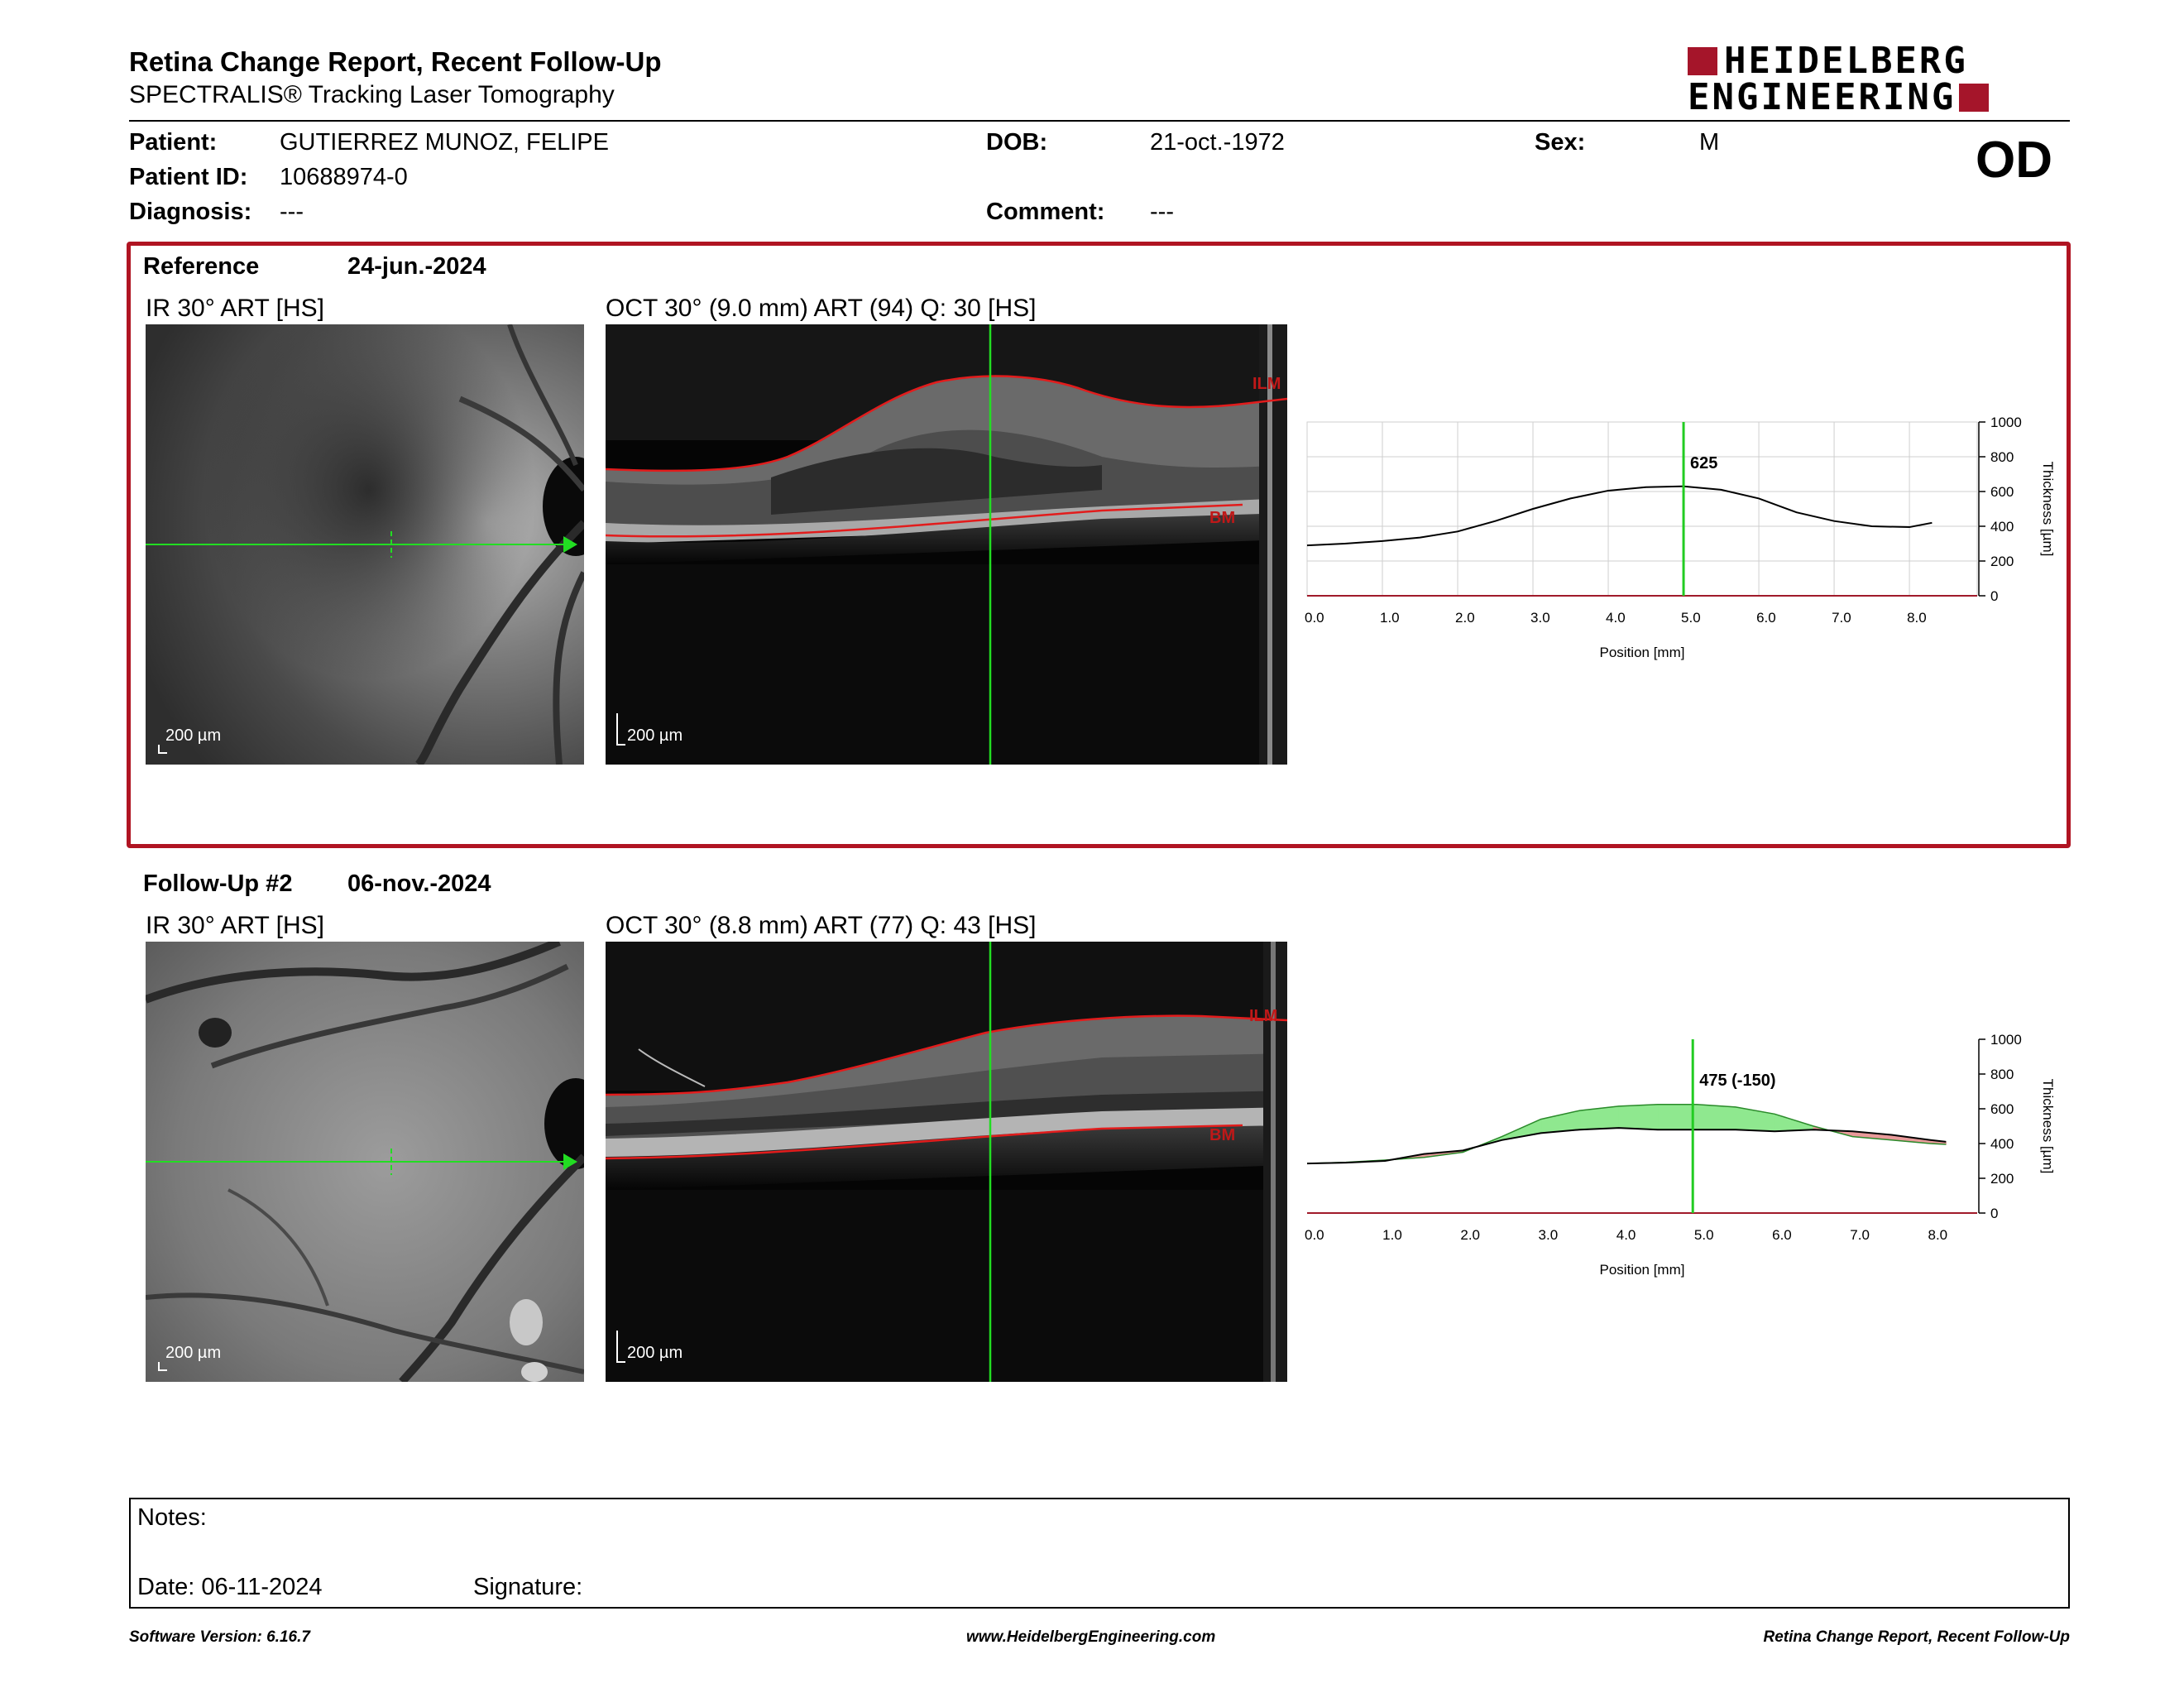  Describe the element at coordinates (172, 1517) in the screenshot. I see `notes-label: Notes:` at that location.